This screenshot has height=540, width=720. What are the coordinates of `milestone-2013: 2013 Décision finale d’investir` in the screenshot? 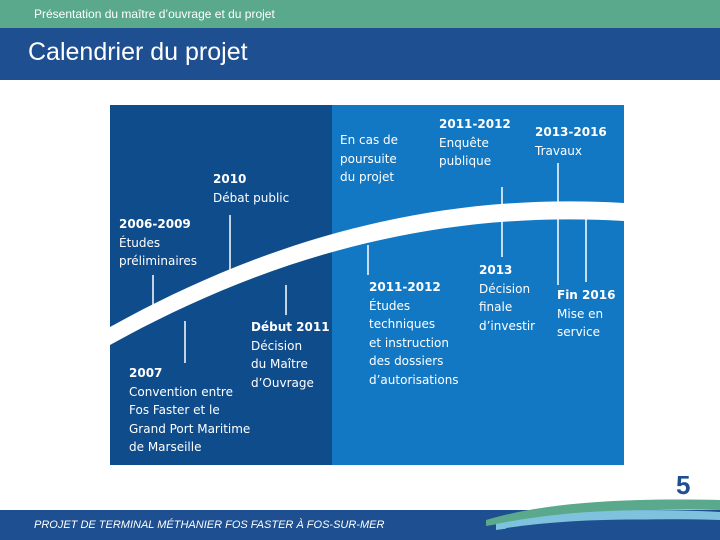 It's located at (507, 298).